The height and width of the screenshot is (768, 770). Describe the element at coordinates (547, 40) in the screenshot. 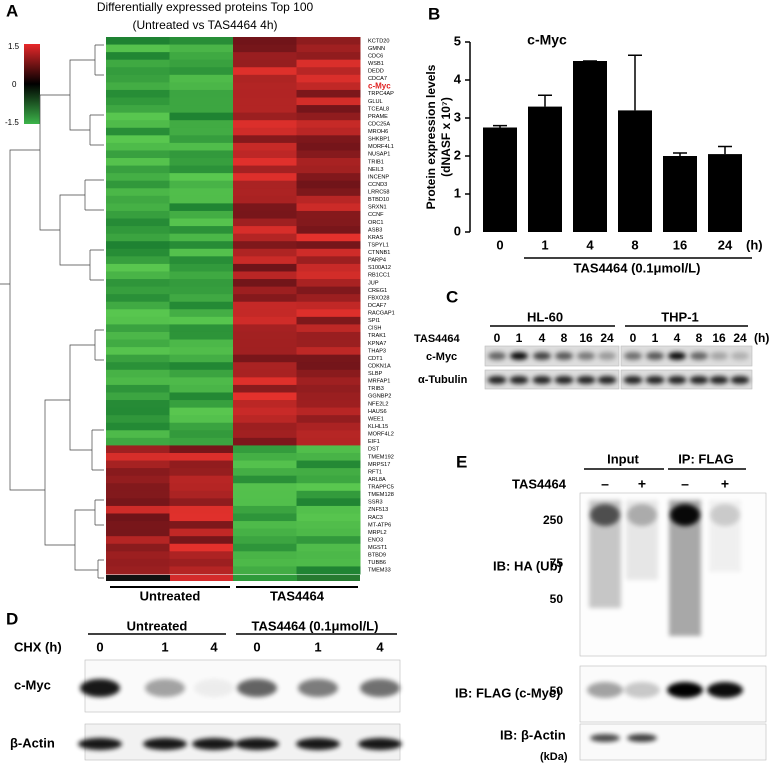

I see `chart-title: c-Myc` at that location.